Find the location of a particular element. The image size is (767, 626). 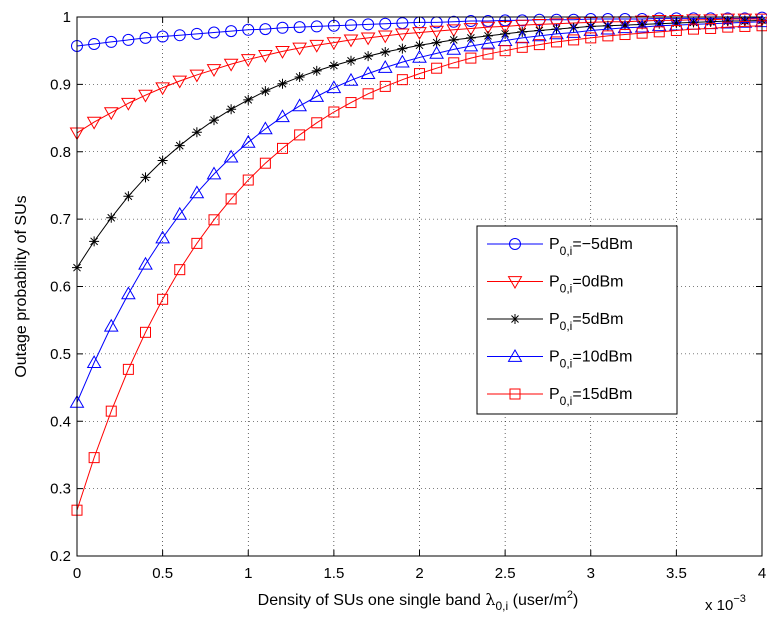

legend-label-rest: =5dBm is located at coordinates (597, 319).